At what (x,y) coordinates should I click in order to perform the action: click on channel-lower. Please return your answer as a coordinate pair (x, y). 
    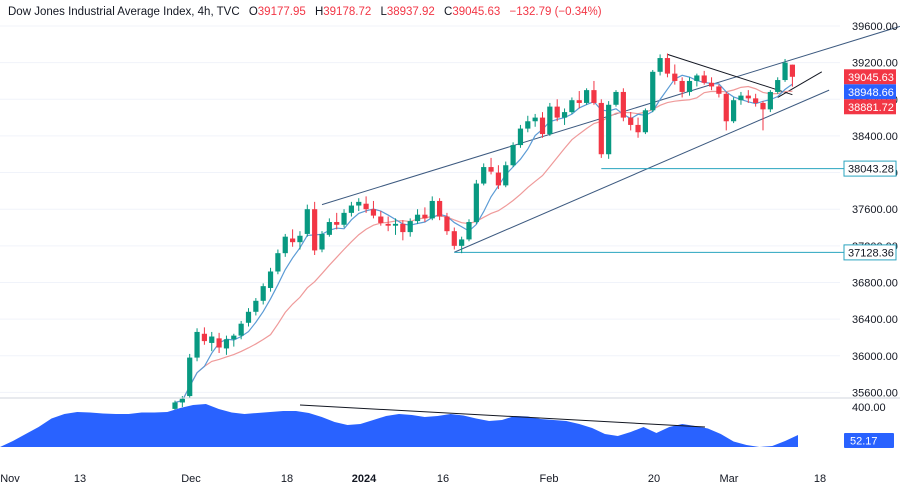
    Looking at the image, I should click on (642, 171).